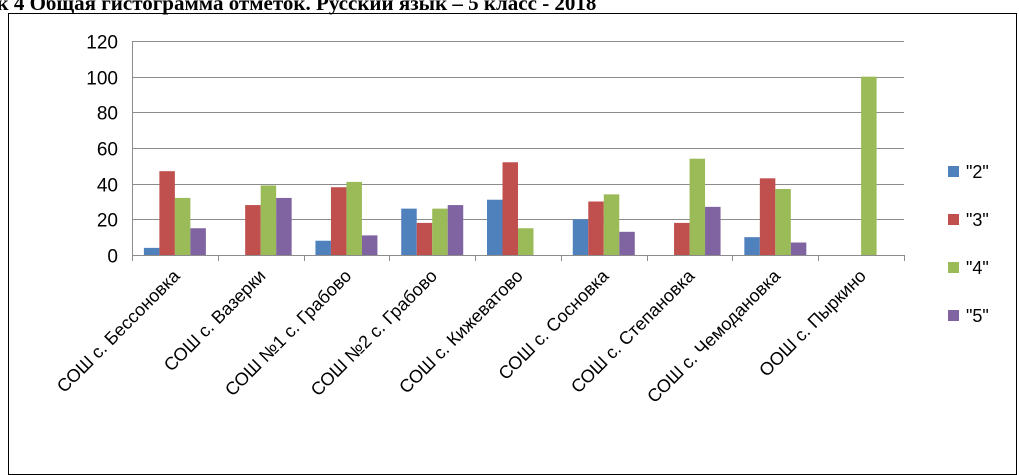 This screenshot has height=475, width=1019. Describe the element at coordinates (102, 79) in the screenshot. I see `y-tick-label: 100` at that location.